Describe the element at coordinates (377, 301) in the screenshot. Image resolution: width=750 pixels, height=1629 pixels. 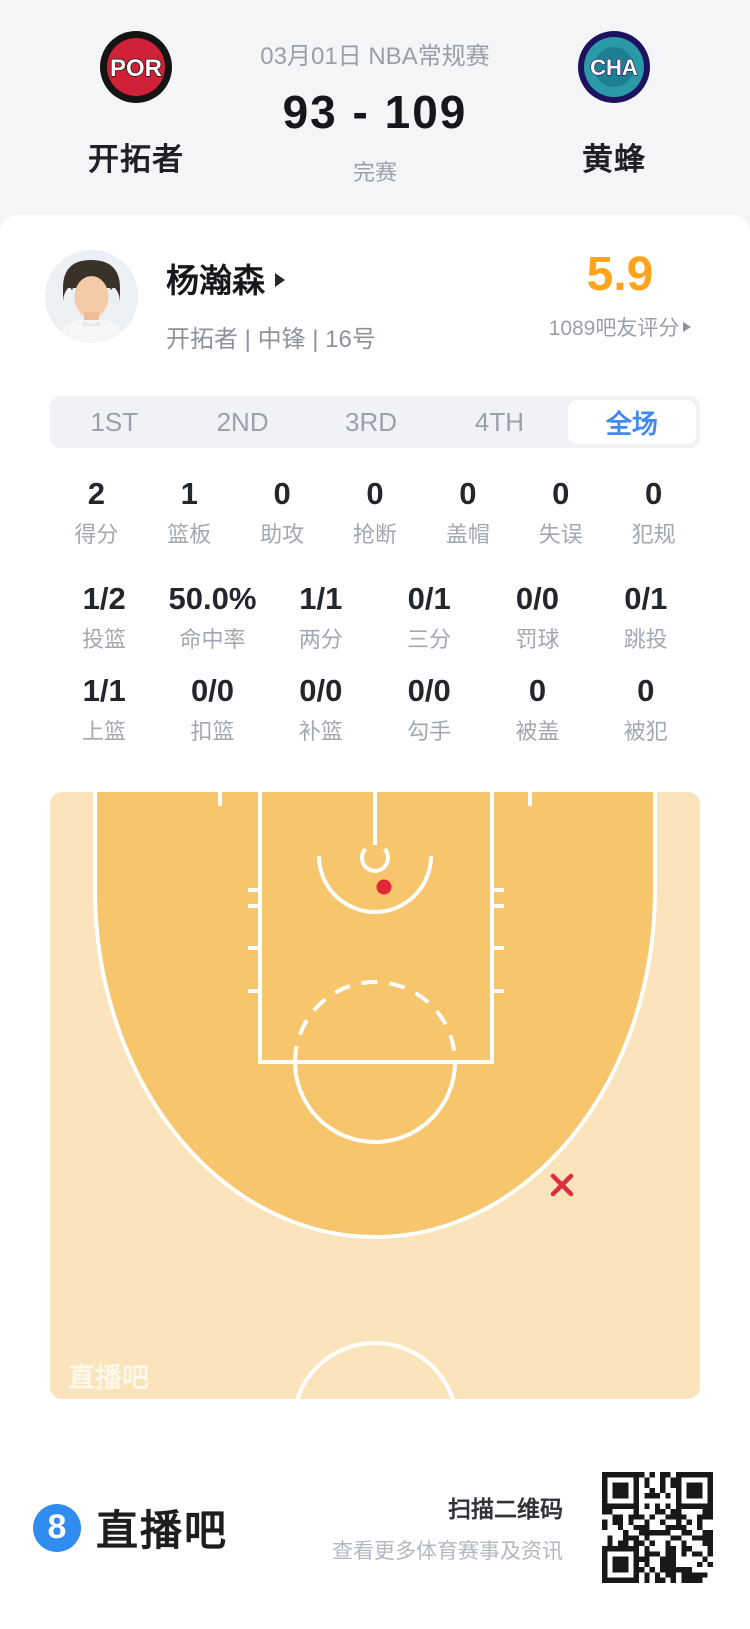
I see `player-row: 杨瀚森 开拓者 | 中锋 | 16号 5.9 1089吧友评分` at that location.